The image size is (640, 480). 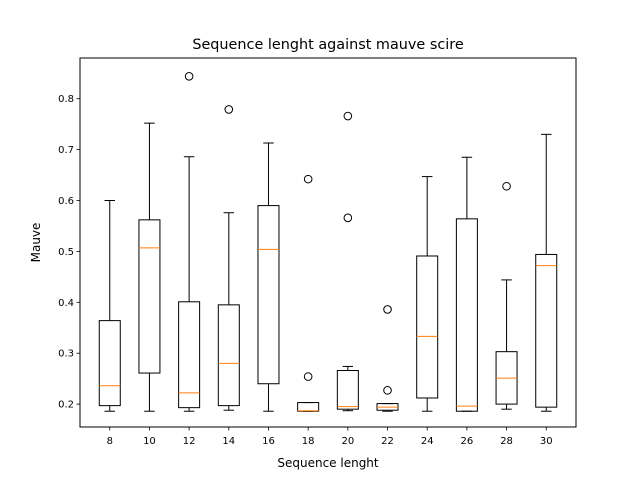 I want to click on y-tick-label: 0.6, so click(x=66, y=201).